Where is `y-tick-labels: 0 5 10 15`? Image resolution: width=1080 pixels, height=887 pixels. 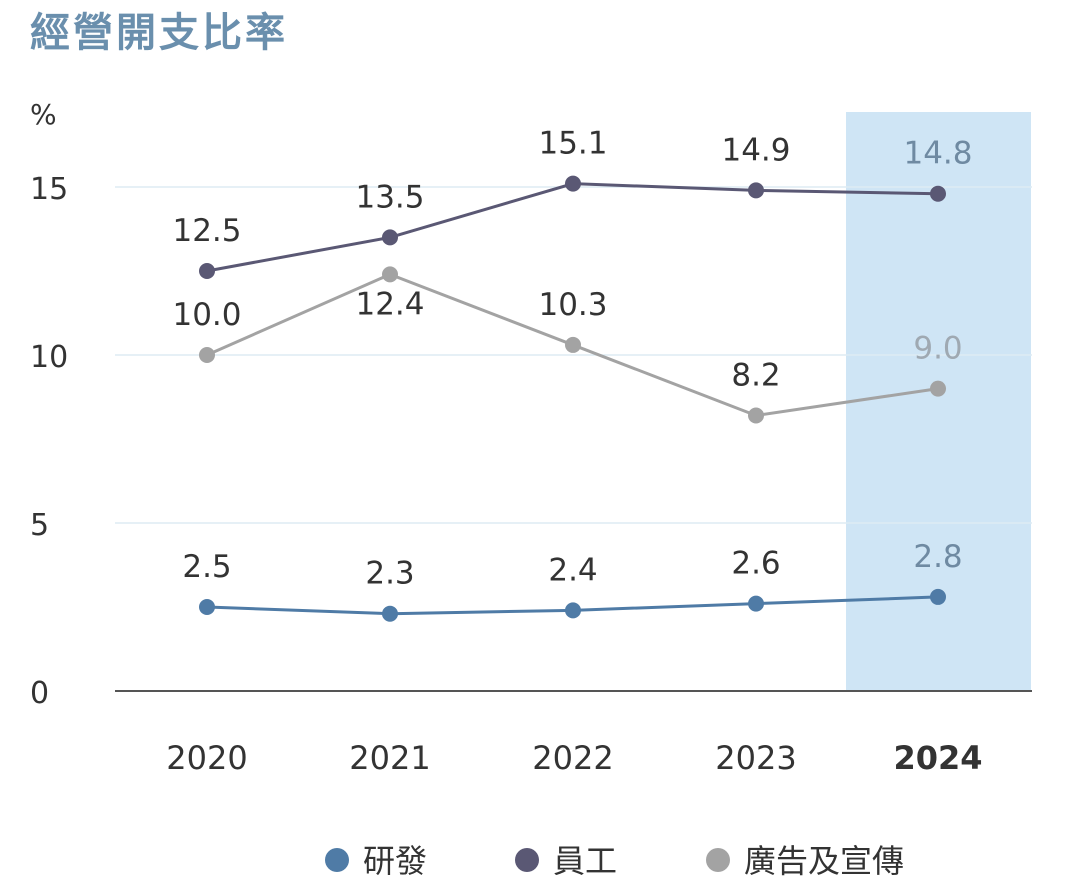 y-tick-labels: 0 5 10 15 is located at coordinates (49, 441).